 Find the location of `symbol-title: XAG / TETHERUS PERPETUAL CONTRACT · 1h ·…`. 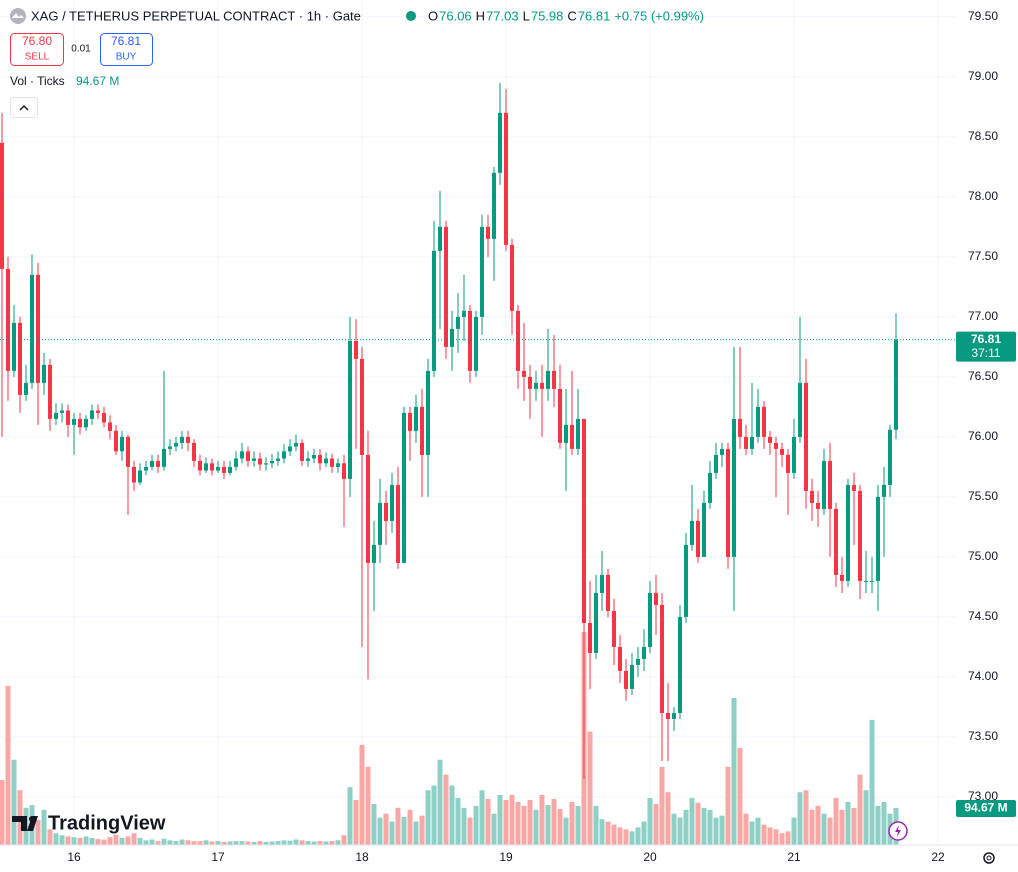

symbol-title: XAG / TETHERUS PERPETUAL CONTRACT · 1h ·… is located at coordinates (196, 15).